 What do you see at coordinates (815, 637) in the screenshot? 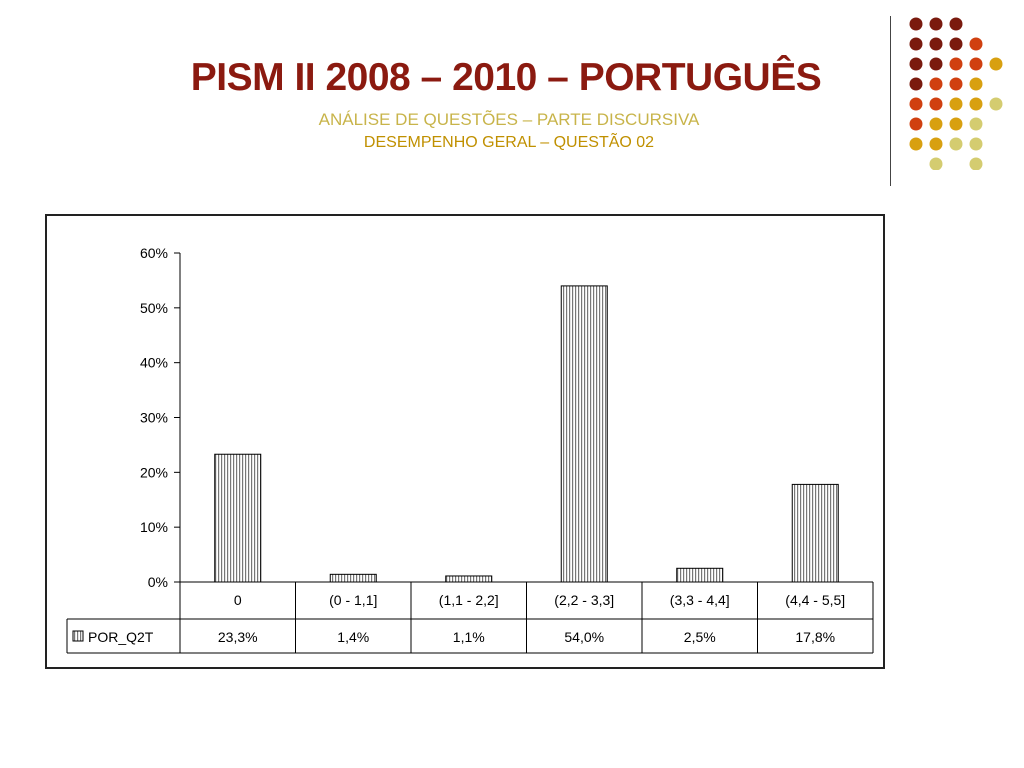
I see `table-value-label: 17,8%` at bounding box center [815, 637].